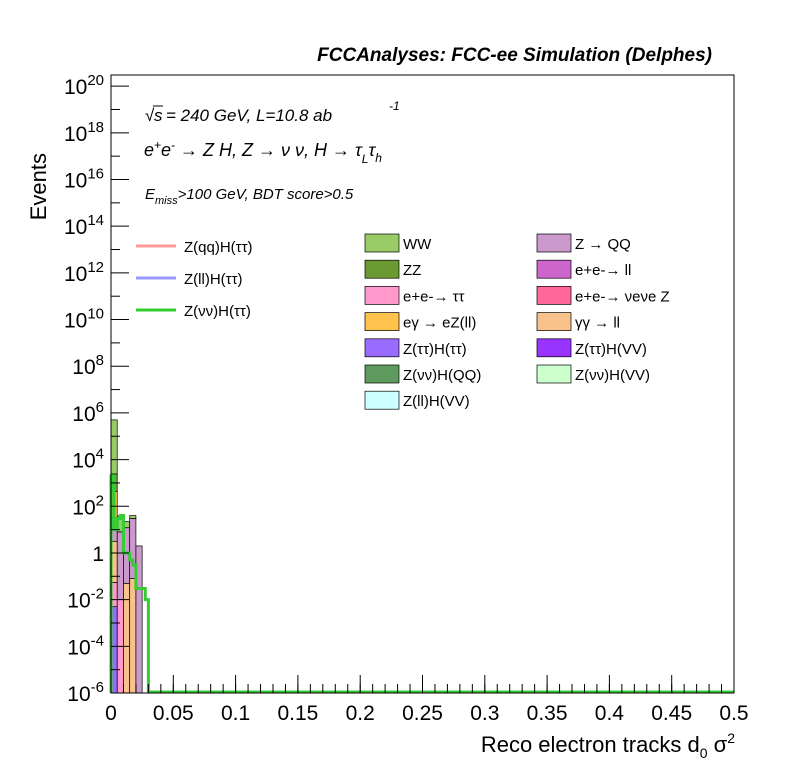 The height and width of the screenshot is (772, 796). I want to click on legend-label: Z → QQ, so click(603, 244).